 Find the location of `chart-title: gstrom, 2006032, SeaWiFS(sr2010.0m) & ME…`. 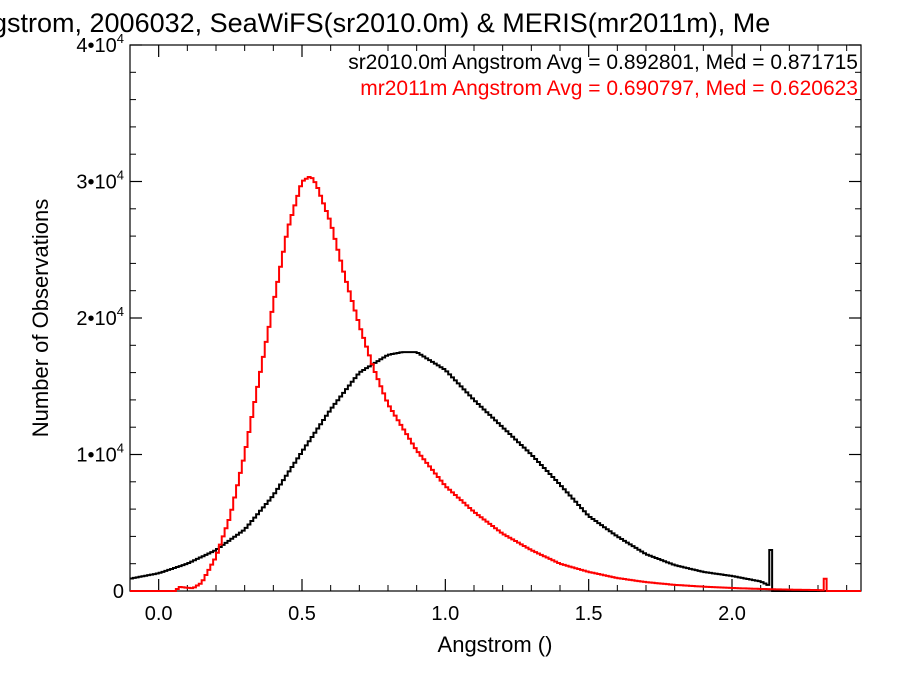

chart-title: gstrom, 2006032, SeaWiFS(sr2010.0m) & ME… is located at coordinates (385, 23).